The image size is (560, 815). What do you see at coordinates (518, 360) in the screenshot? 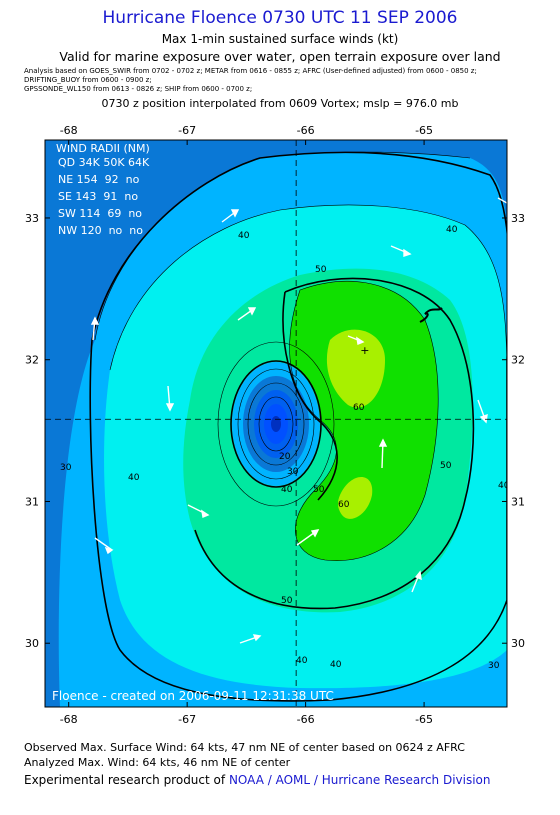
I see `lat-tick-label-right: 32` at bounding box center [518, 360].